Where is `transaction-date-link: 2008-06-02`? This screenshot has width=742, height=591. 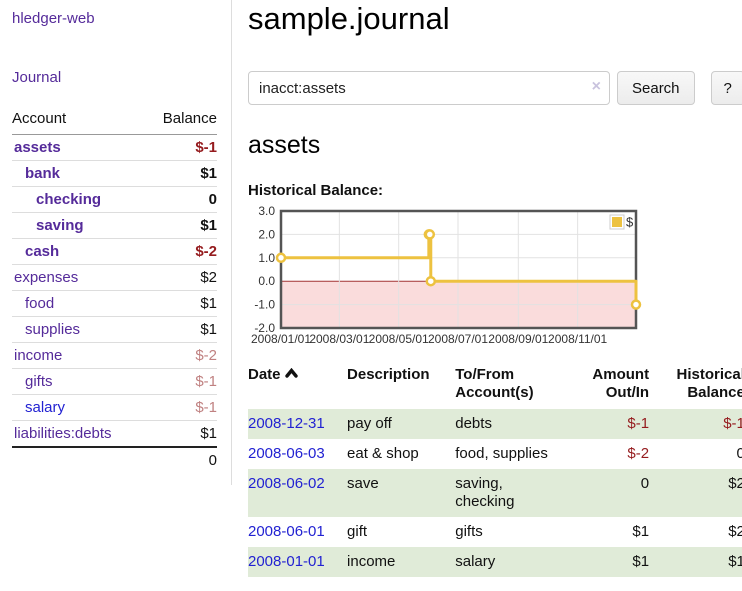
transaction-date-link: 2008-06-02 is located at coordinates (286, 483).